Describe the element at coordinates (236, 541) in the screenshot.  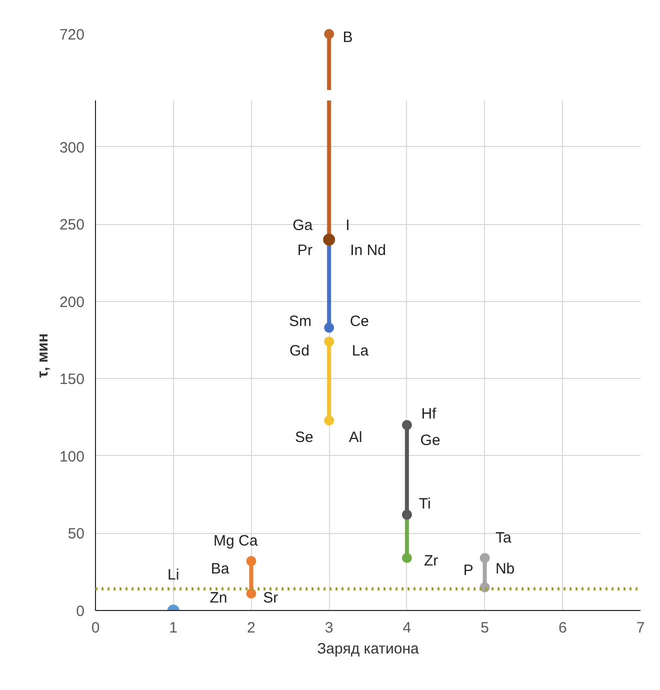
I see `annotation: Mg Ca` at that location.